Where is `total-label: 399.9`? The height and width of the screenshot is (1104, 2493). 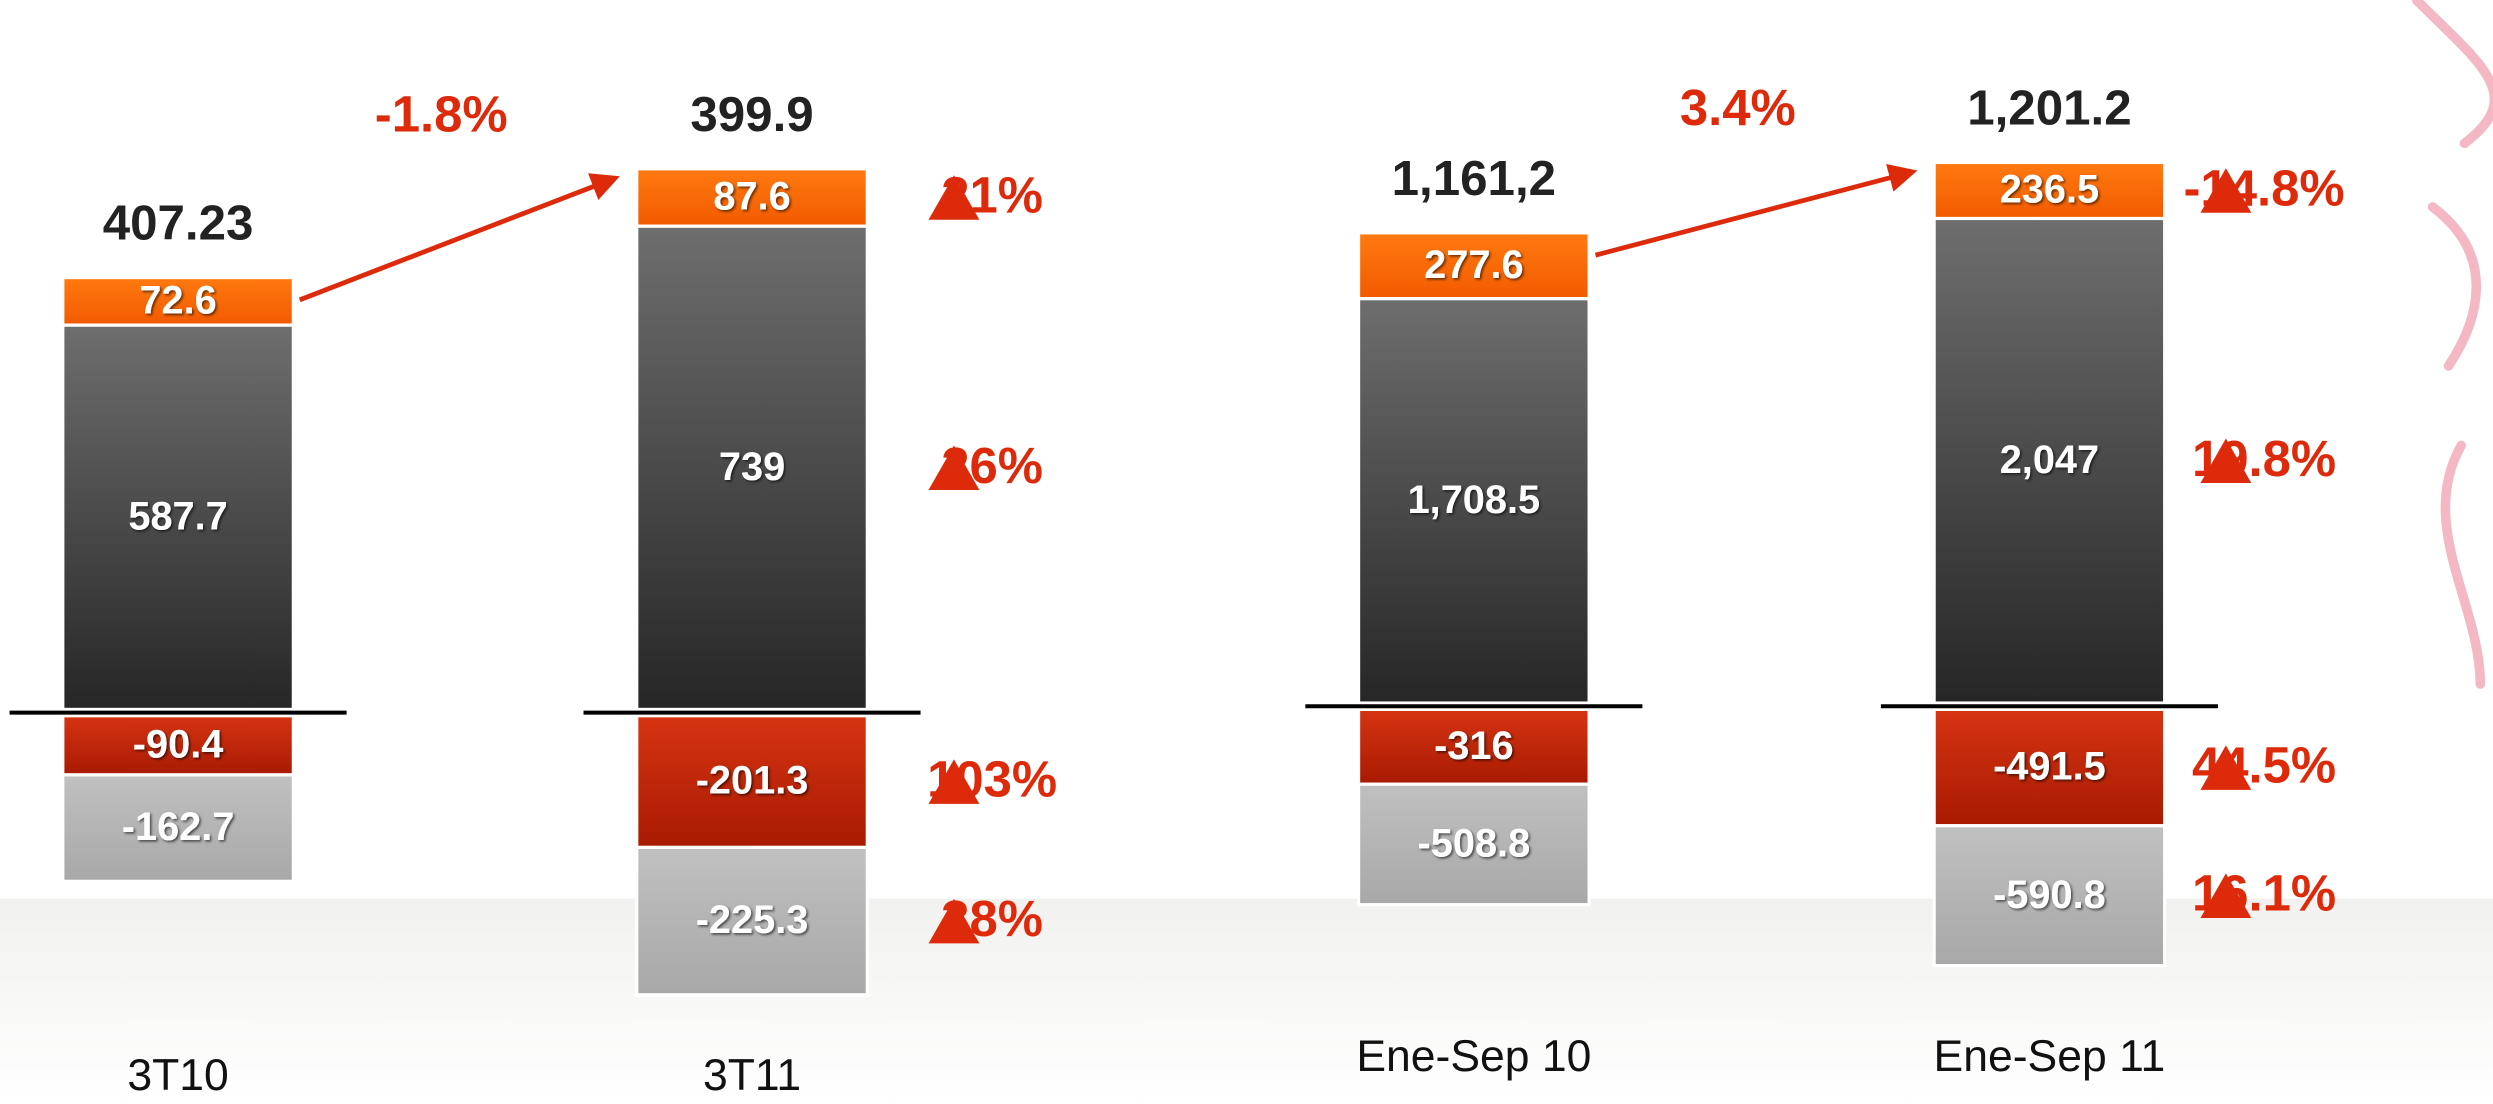
total-label: 399.9 is located at coordinates (751, 114).